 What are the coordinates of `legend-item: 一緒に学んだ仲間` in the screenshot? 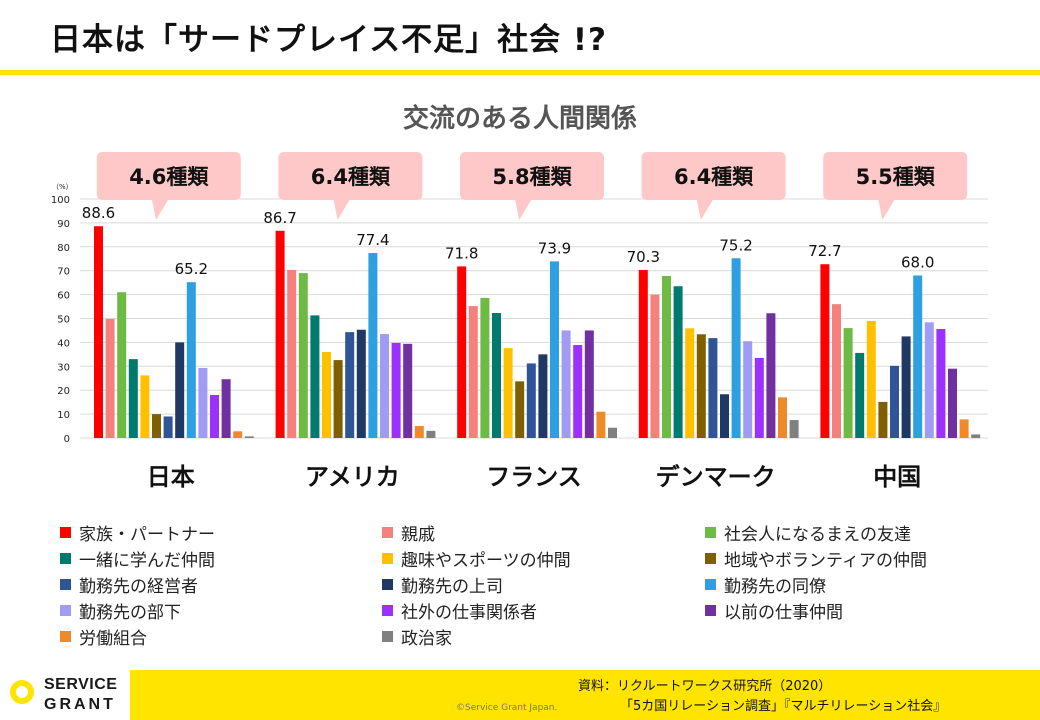 It's located at (137, 558).